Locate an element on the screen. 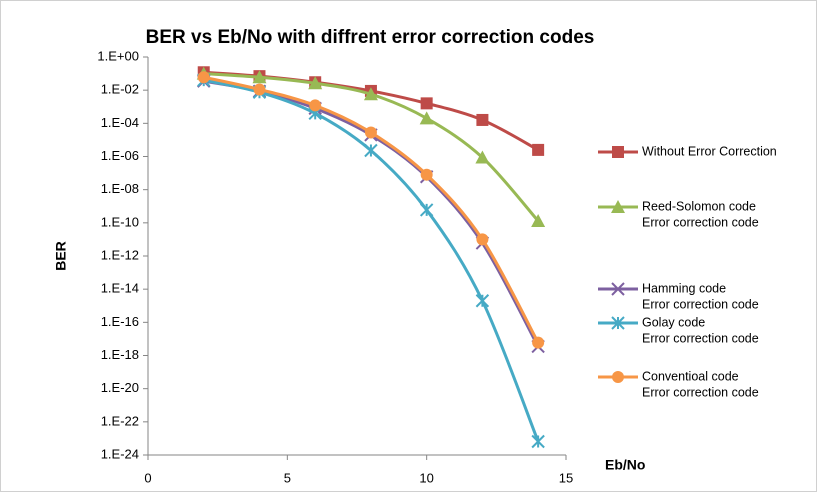  legend-label: Reed-Solomon code is located at coordinates (699, 206).